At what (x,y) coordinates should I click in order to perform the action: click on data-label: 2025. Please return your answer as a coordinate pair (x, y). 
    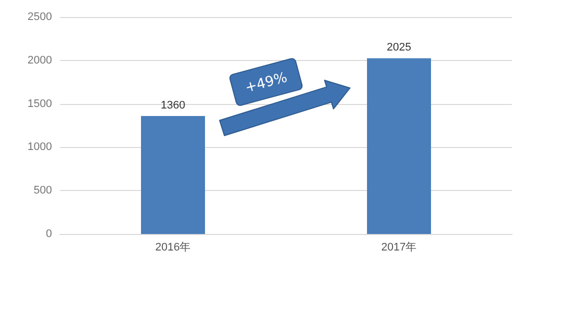
    Looking at the image, I should click on (399, 48).